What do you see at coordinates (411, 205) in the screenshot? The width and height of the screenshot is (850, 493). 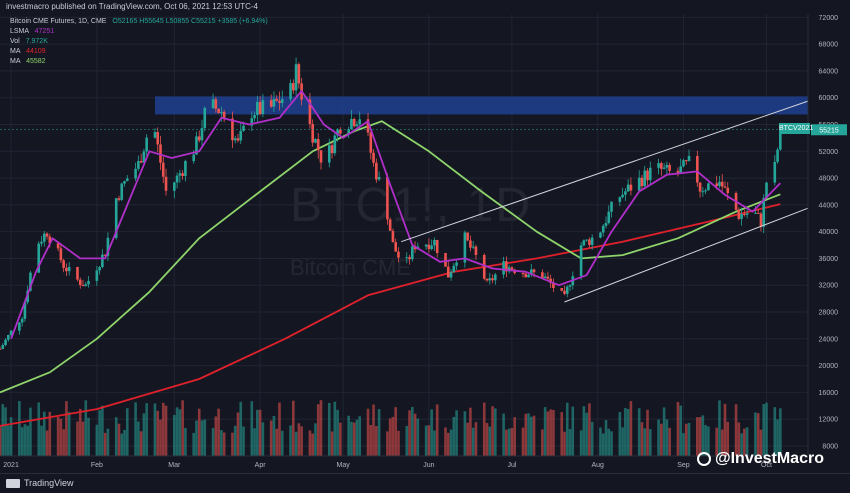 I see `watermark-symbol: BTC1!, 1D` at bounding box center [411, 205].